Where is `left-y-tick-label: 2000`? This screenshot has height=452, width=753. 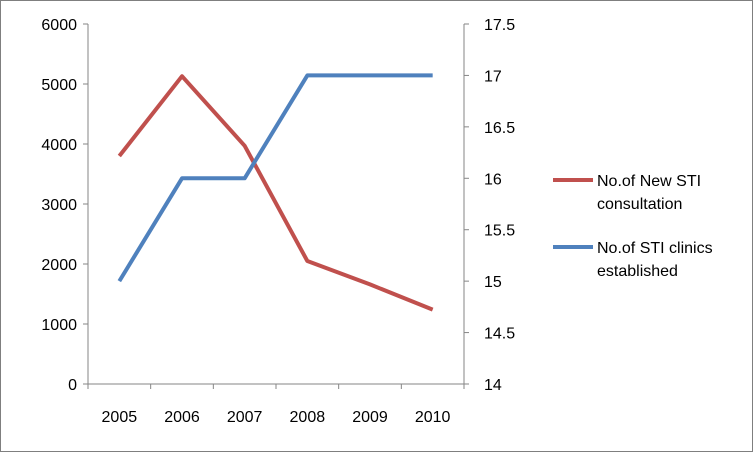
left-y-tick-label: 2000 is located at coordinates (59, 265).